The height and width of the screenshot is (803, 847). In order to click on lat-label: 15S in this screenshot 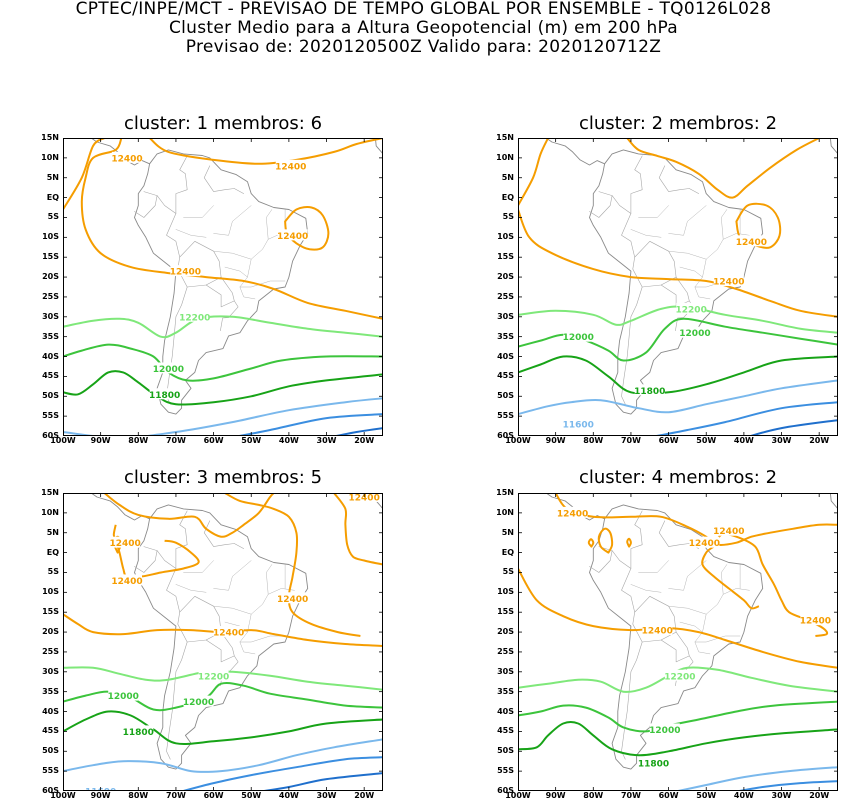, I will do `click(50, 257)`.